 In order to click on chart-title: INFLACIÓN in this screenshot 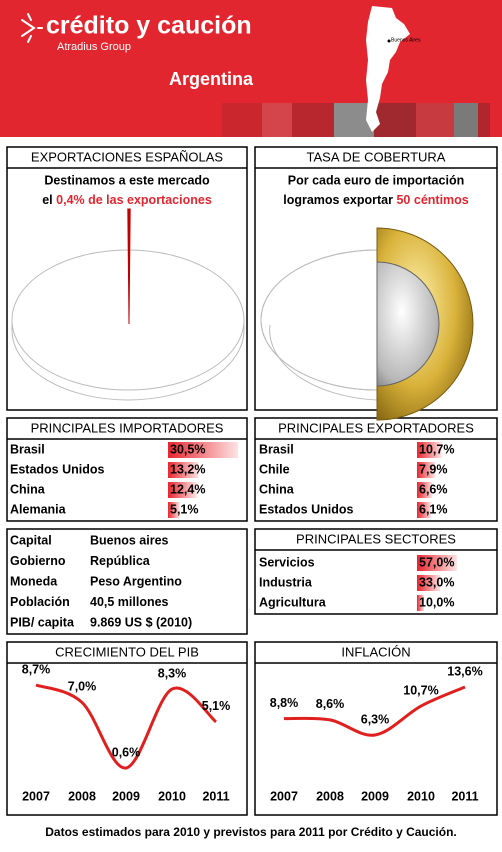, I will do `click(375, 651)`.